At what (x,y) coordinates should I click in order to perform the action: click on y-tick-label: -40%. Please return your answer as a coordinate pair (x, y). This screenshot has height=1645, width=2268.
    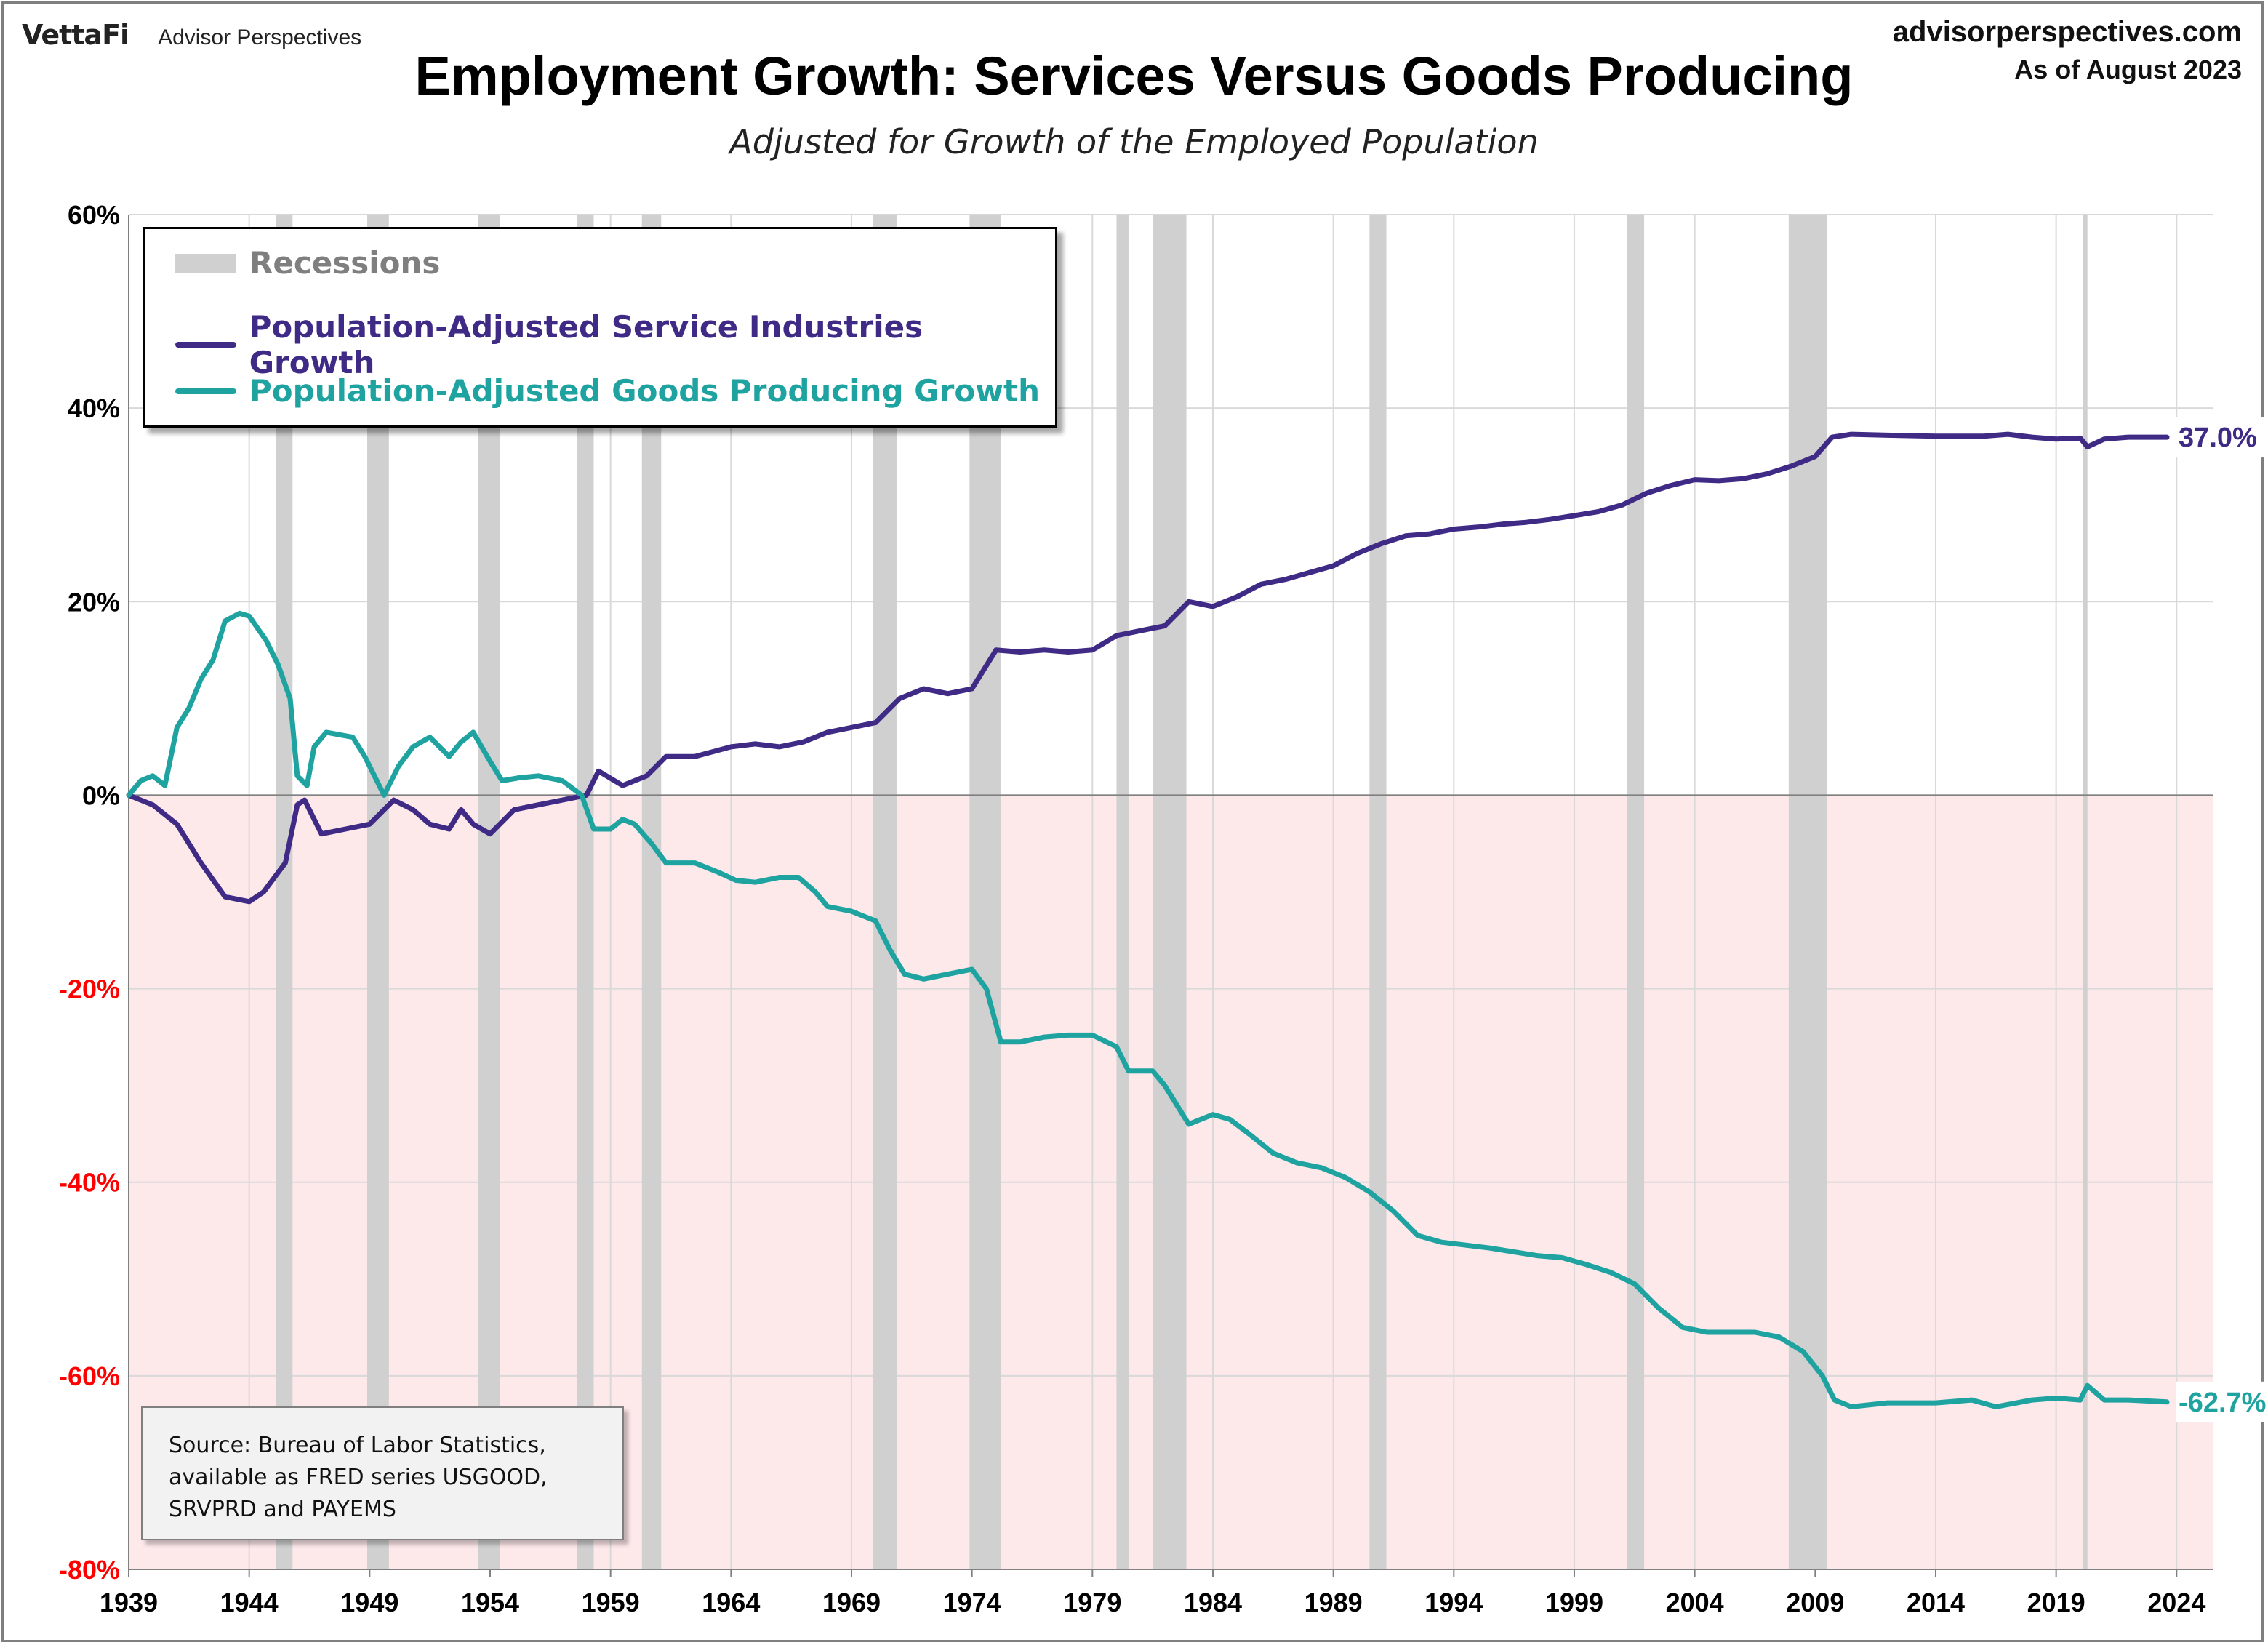
    Looking at the image, I should click on (89, 1183).